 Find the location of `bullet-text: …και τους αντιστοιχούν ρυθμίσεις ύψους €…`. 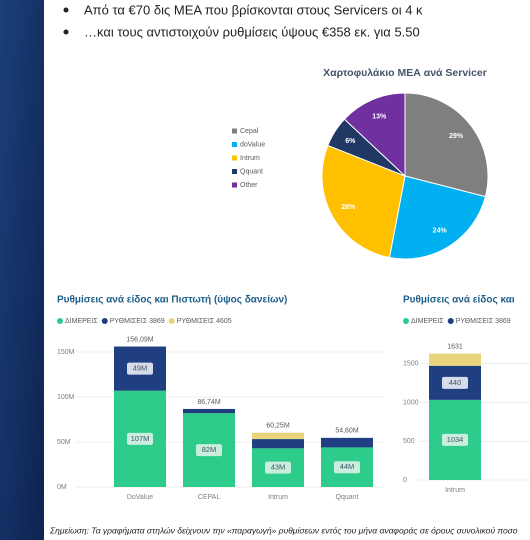

bullet-text: …και τους αντιστοιχούν ρυθμίσεις ύψους €… is located at coordinates (252, 31).